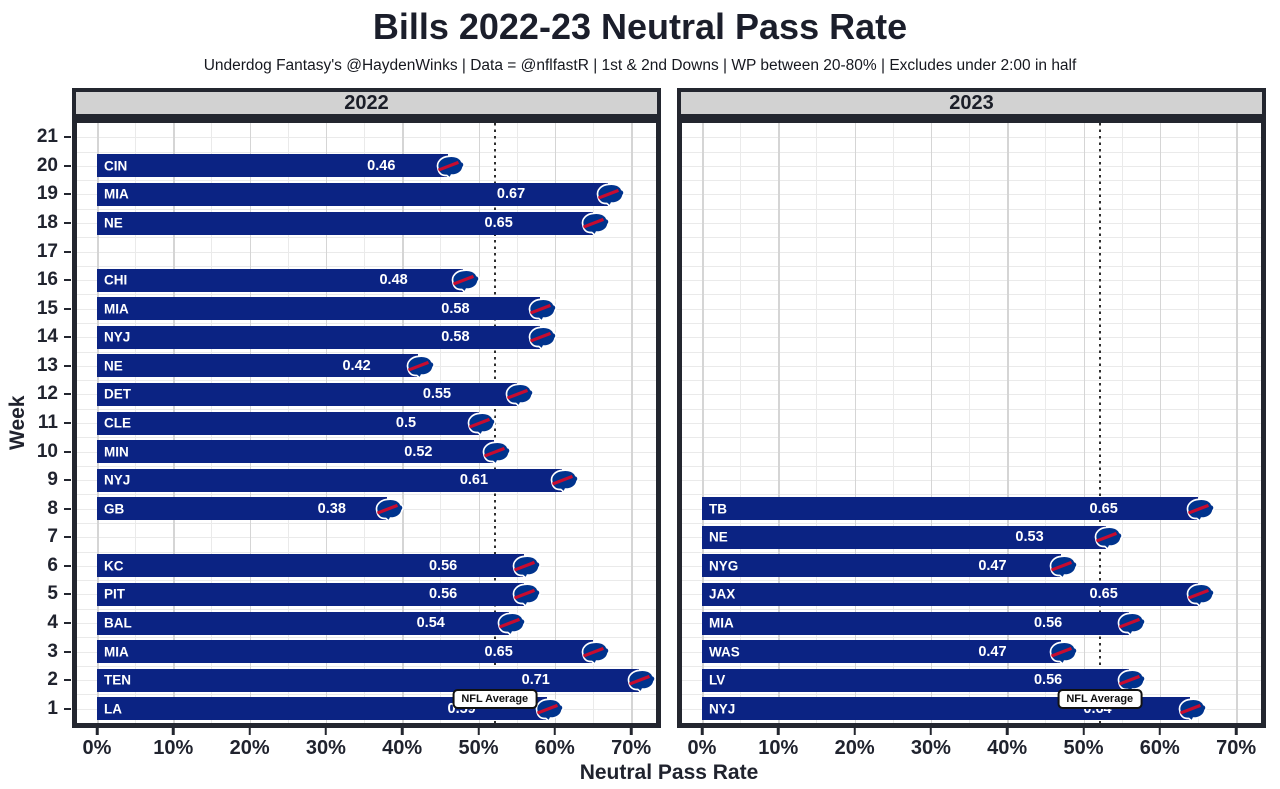 This screenshot has width=1280, height=789. I want to click on bar-week-5: JAX 0.65, so click(958, 595).